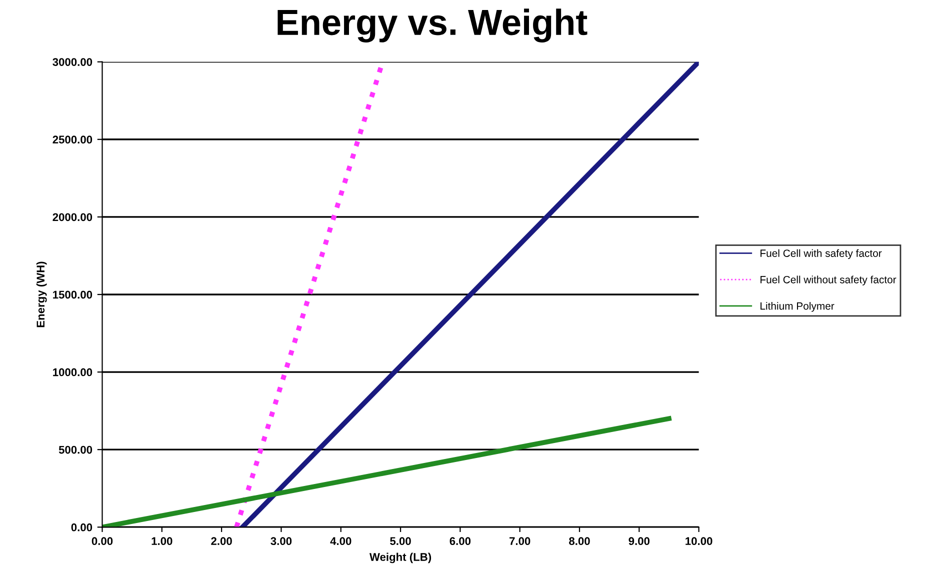 This screenshot has height=578, width=938. Describe the element at coordinates (75, 450) in the screenshot. I see `y-tick-label: 500.00` at that location.